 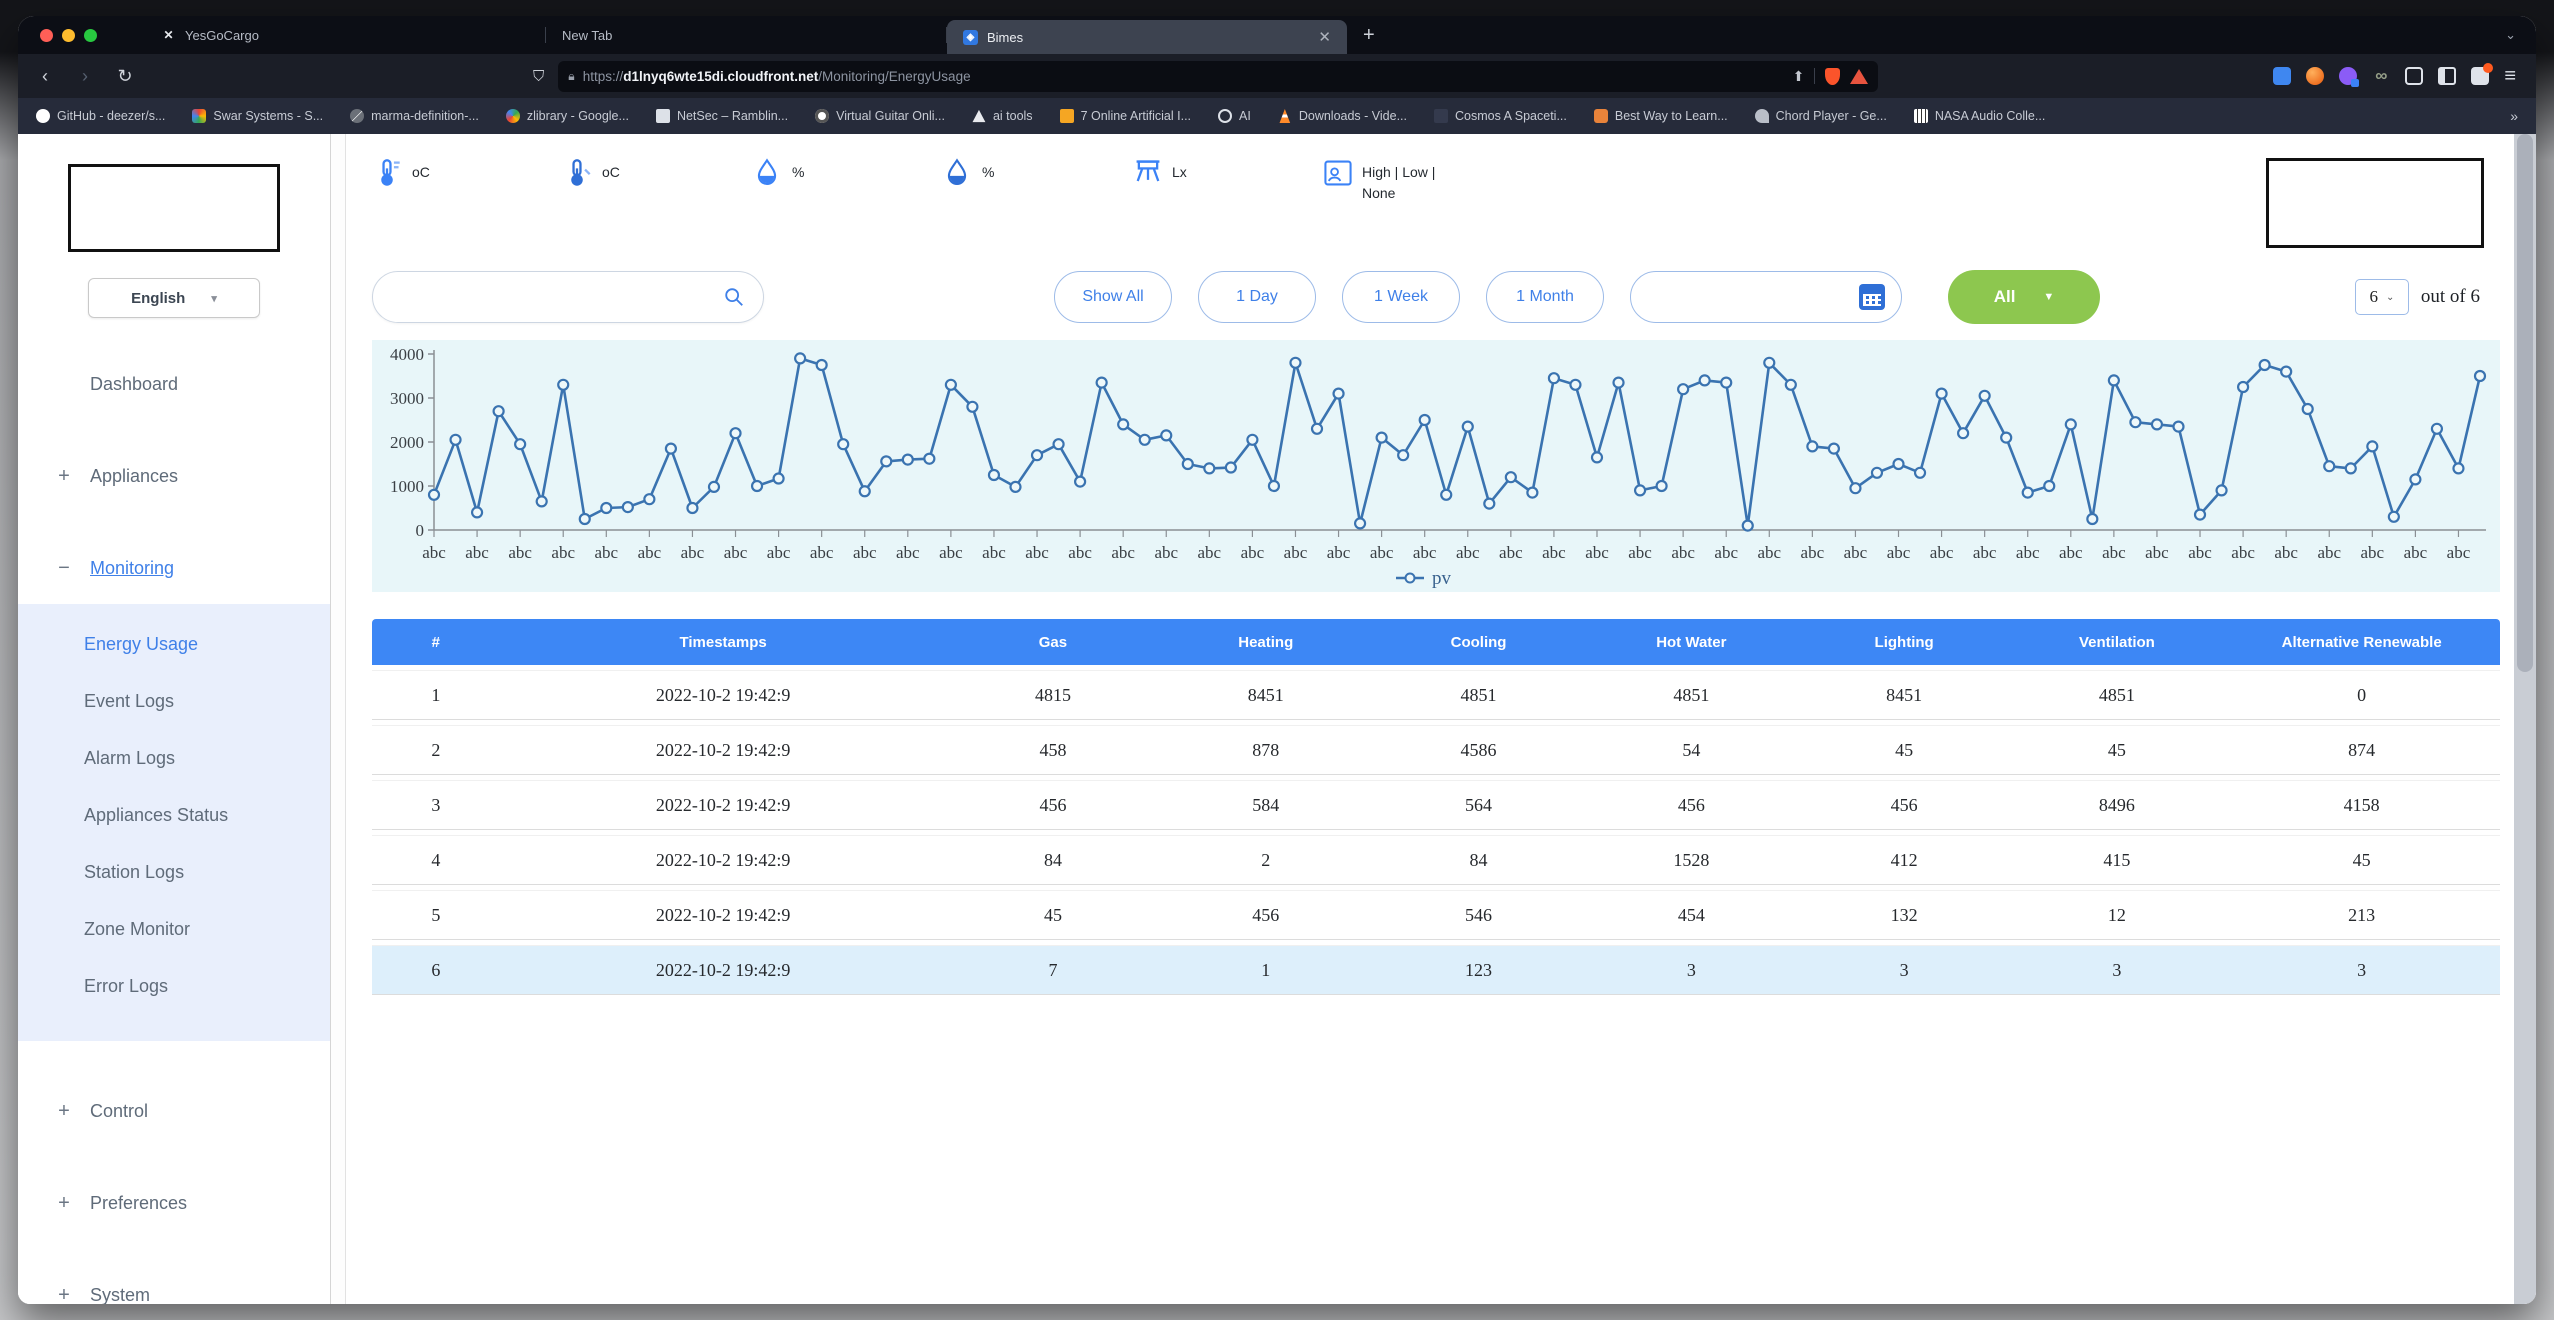 What do you see at coordinates (2282, 76) in the screenshot?
I see `translate-extension-icon` at bounding box center [2282, 76].